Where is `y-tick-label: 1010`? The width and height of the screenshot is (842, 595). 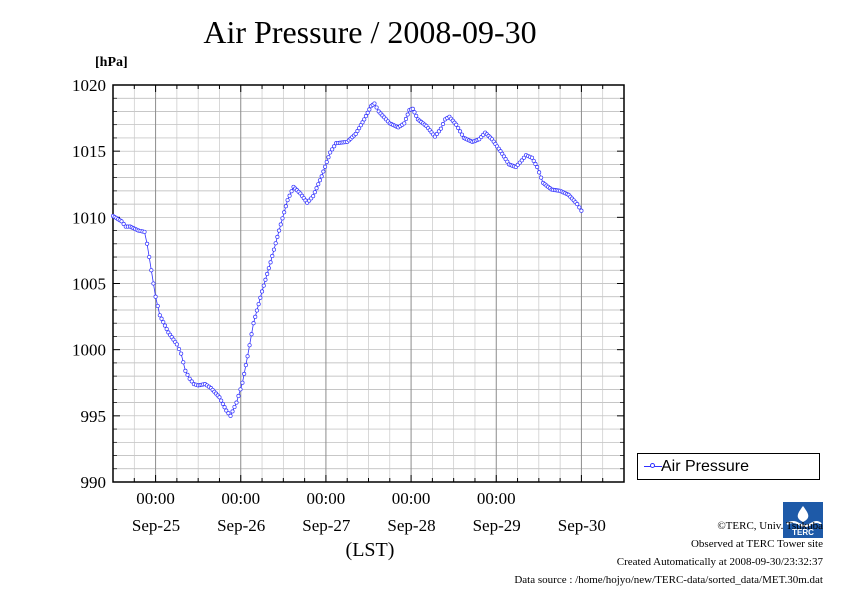 y-tick-label: 1010 is located at coordinates (89, 217).